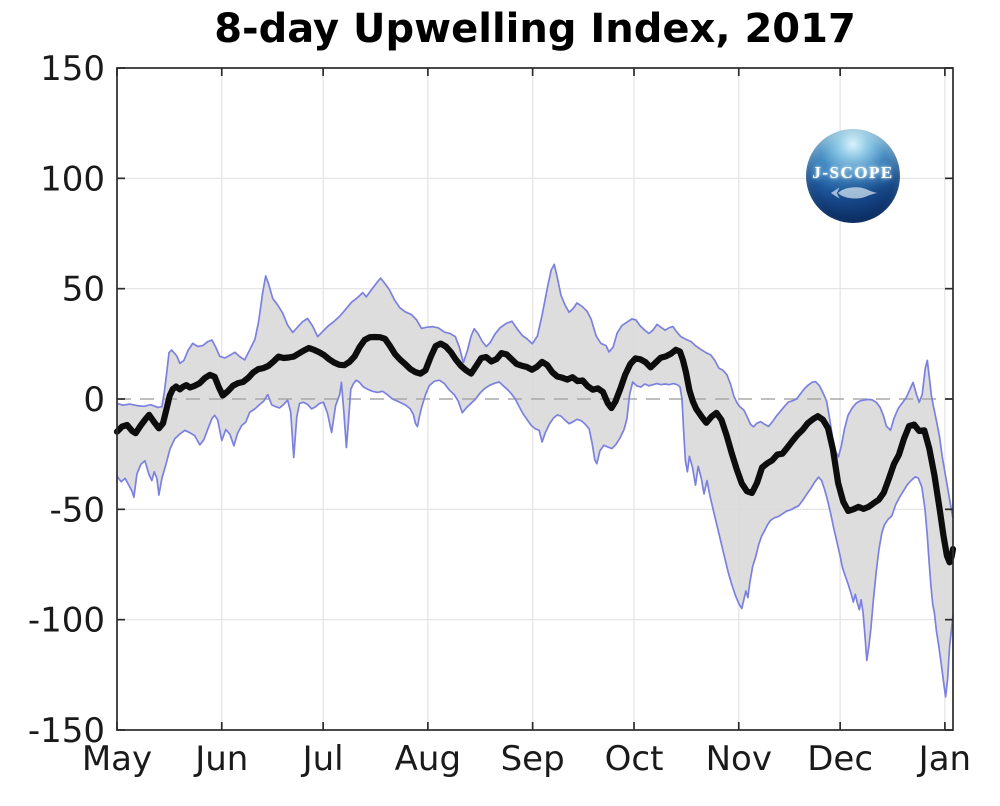 This screenshot has height=806, width=1000. Describe the element at coordinates (66, 621) in the screenshot. I see `y-tick-label: -100` at that location.